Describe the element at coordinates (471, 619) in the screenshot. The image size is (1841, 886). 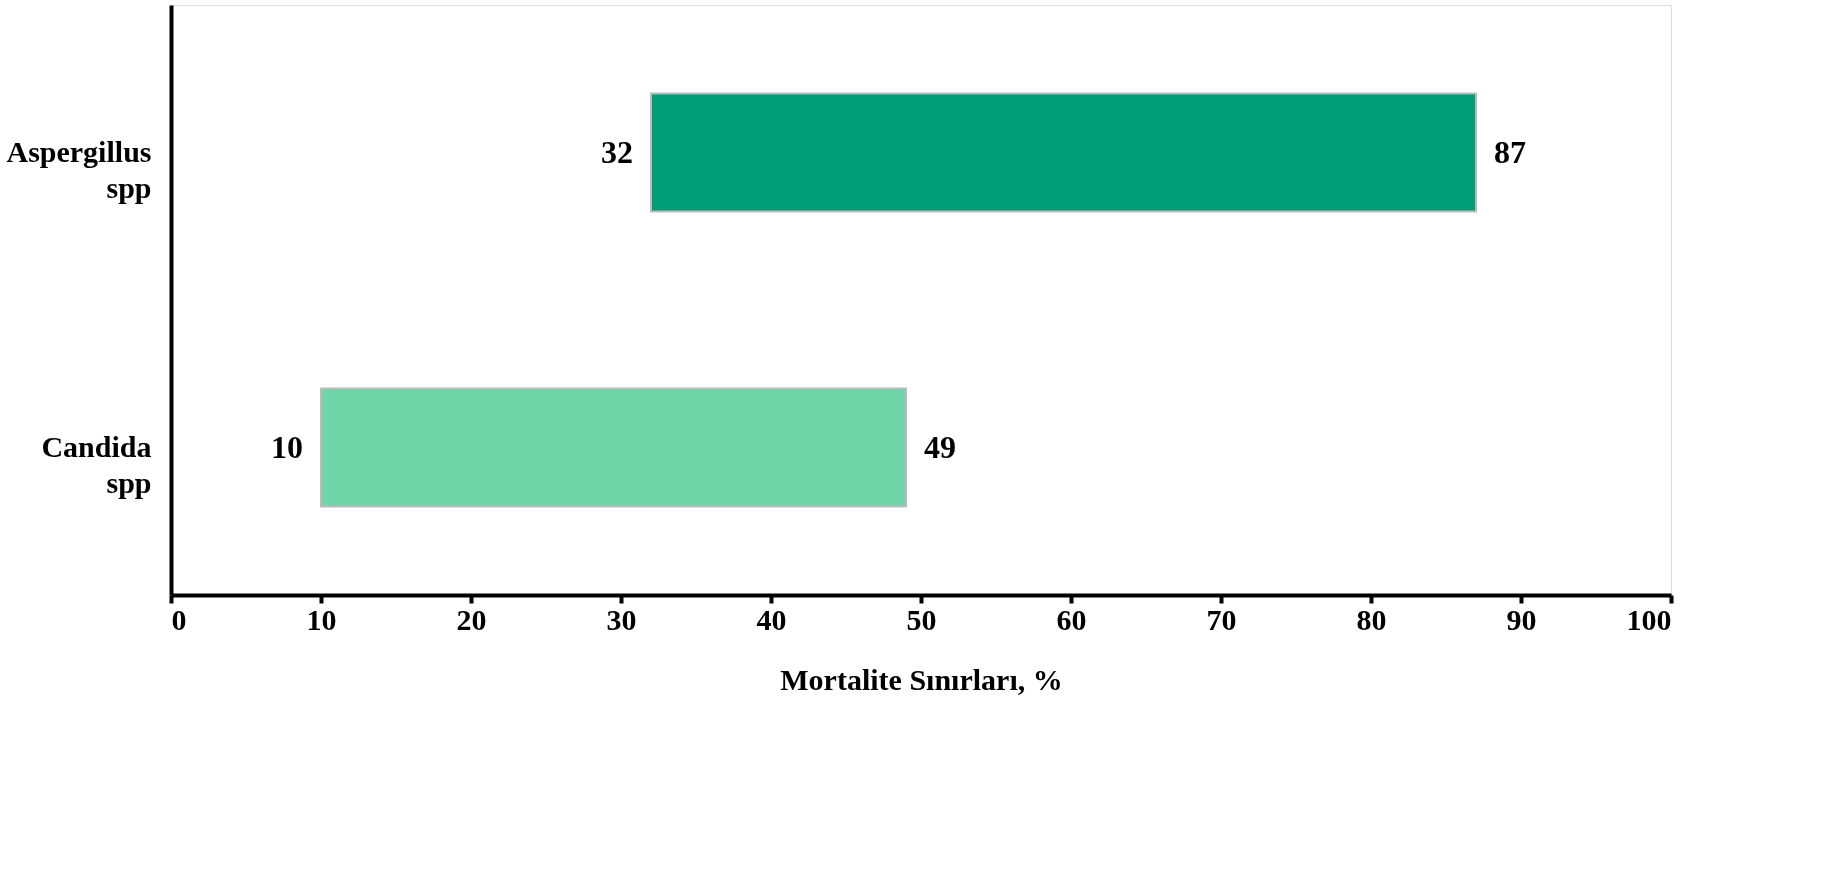
I see `x-tick-label: 20` at that location.